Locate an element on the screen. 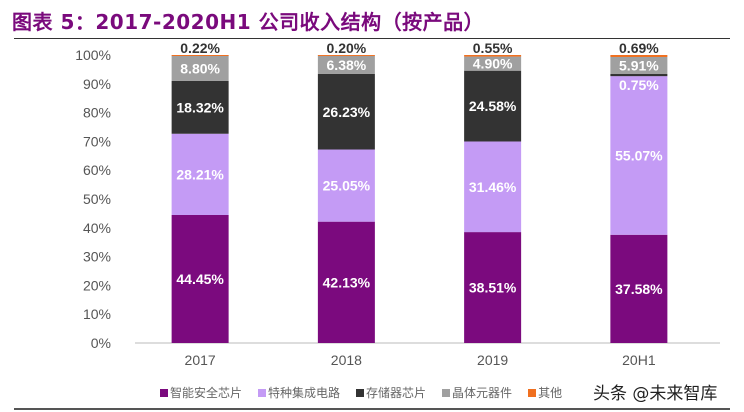 Image resolution: width=744 pixels, height=412 pixels. data-label: 37.58% is located at coordinates (639, 289).